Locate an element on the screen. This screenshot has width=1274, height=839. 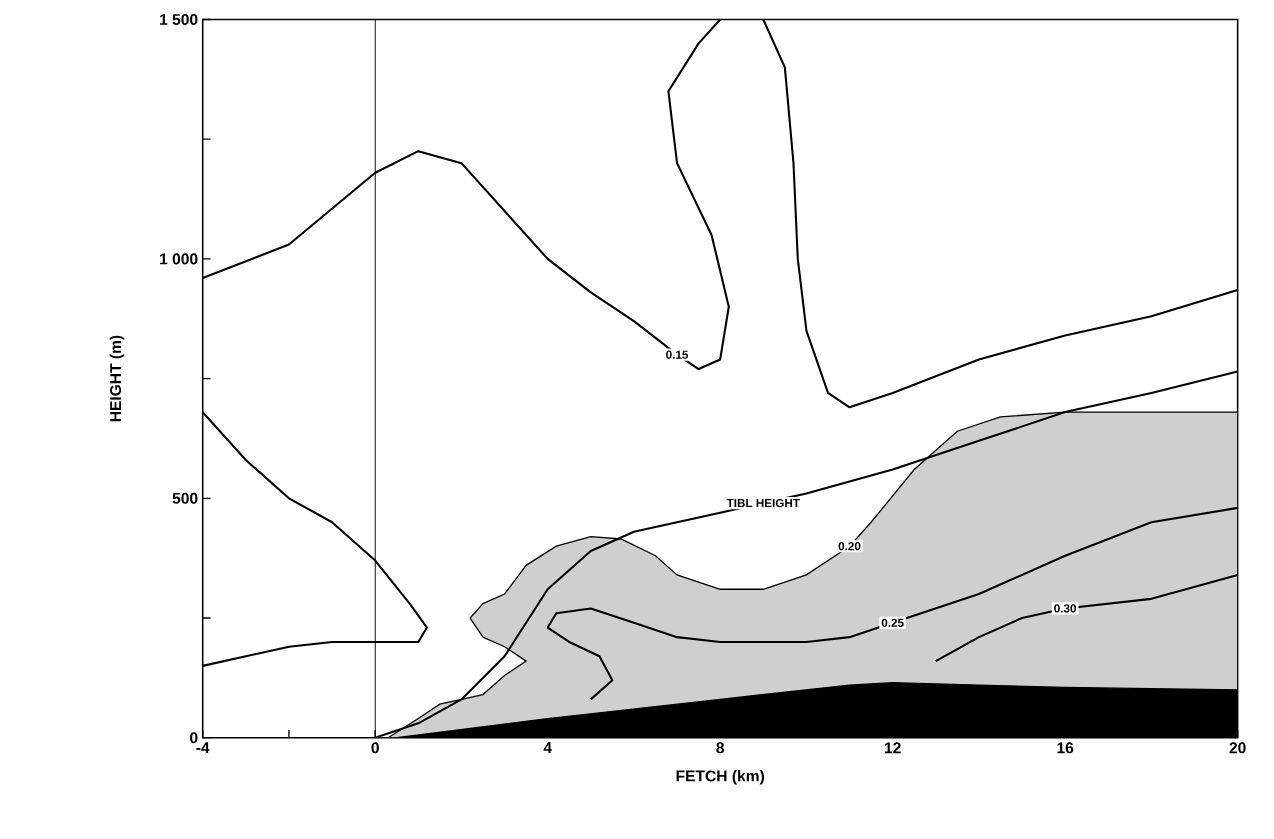
x-tick-label: 8 is located at coordinates (720, 748).